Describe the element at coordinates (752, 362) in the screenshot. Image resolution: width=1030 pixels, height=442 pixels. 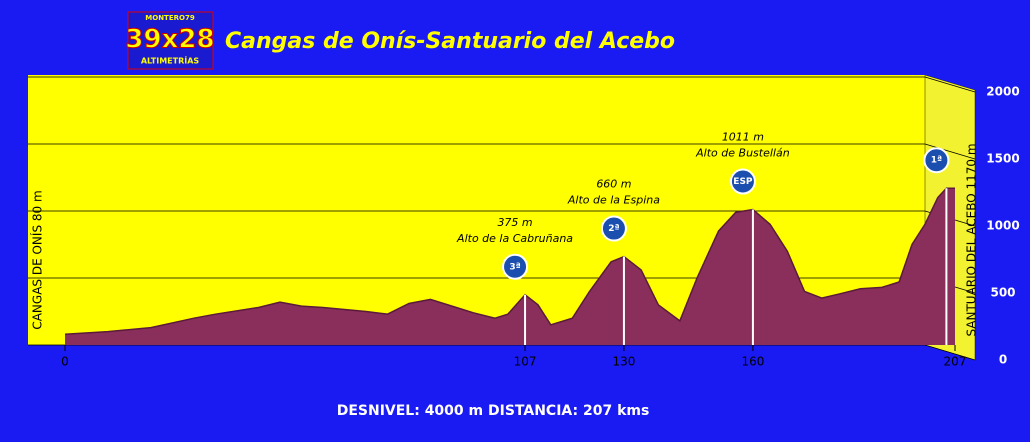
I see `x-tick-label: 160` at that location.